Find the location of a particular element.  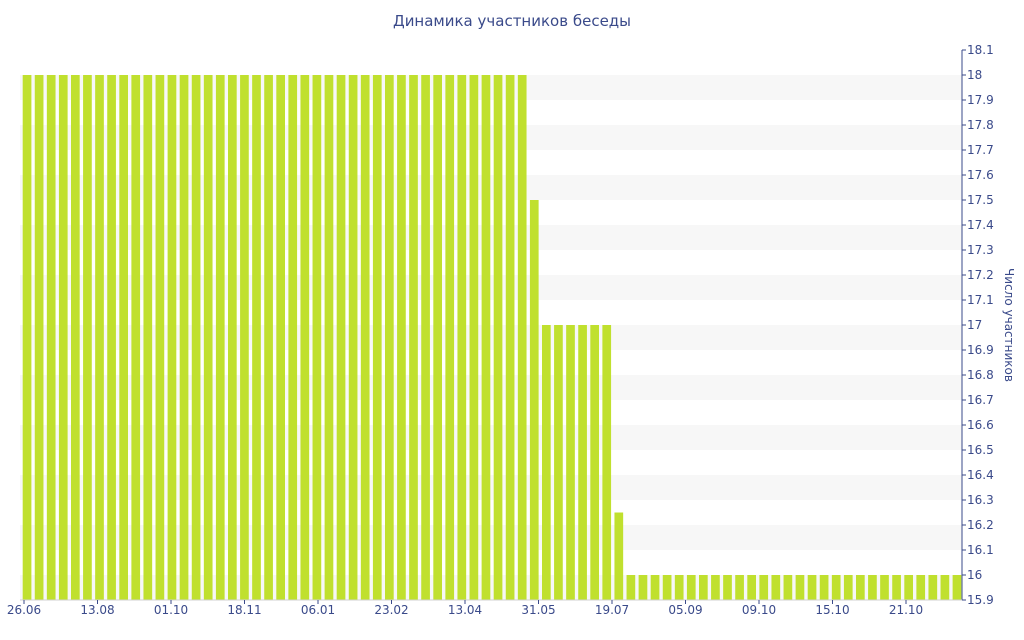

y-tick-label: 17.2 is located at coordinates (980, 275).